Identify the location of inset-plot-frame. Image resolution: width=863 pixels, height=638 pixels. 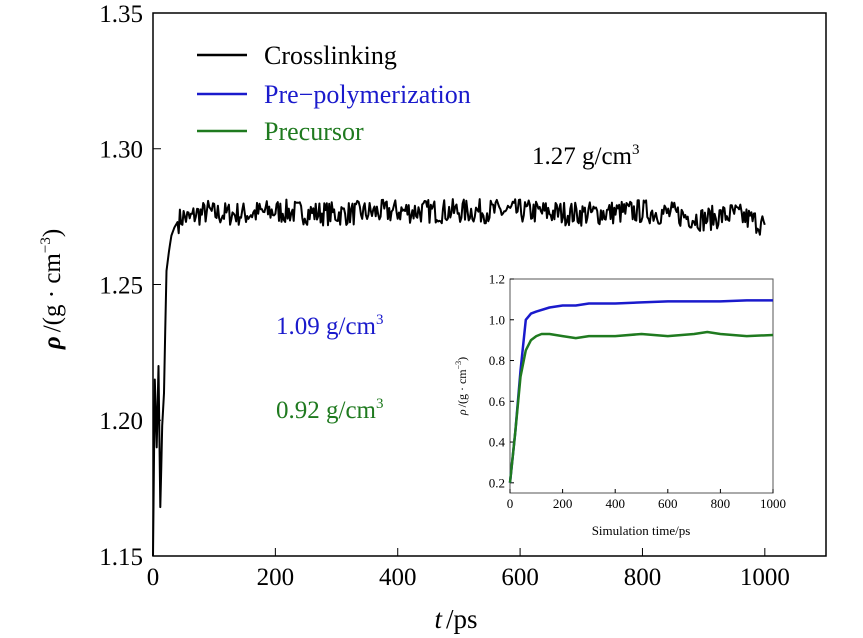
(641, 386).